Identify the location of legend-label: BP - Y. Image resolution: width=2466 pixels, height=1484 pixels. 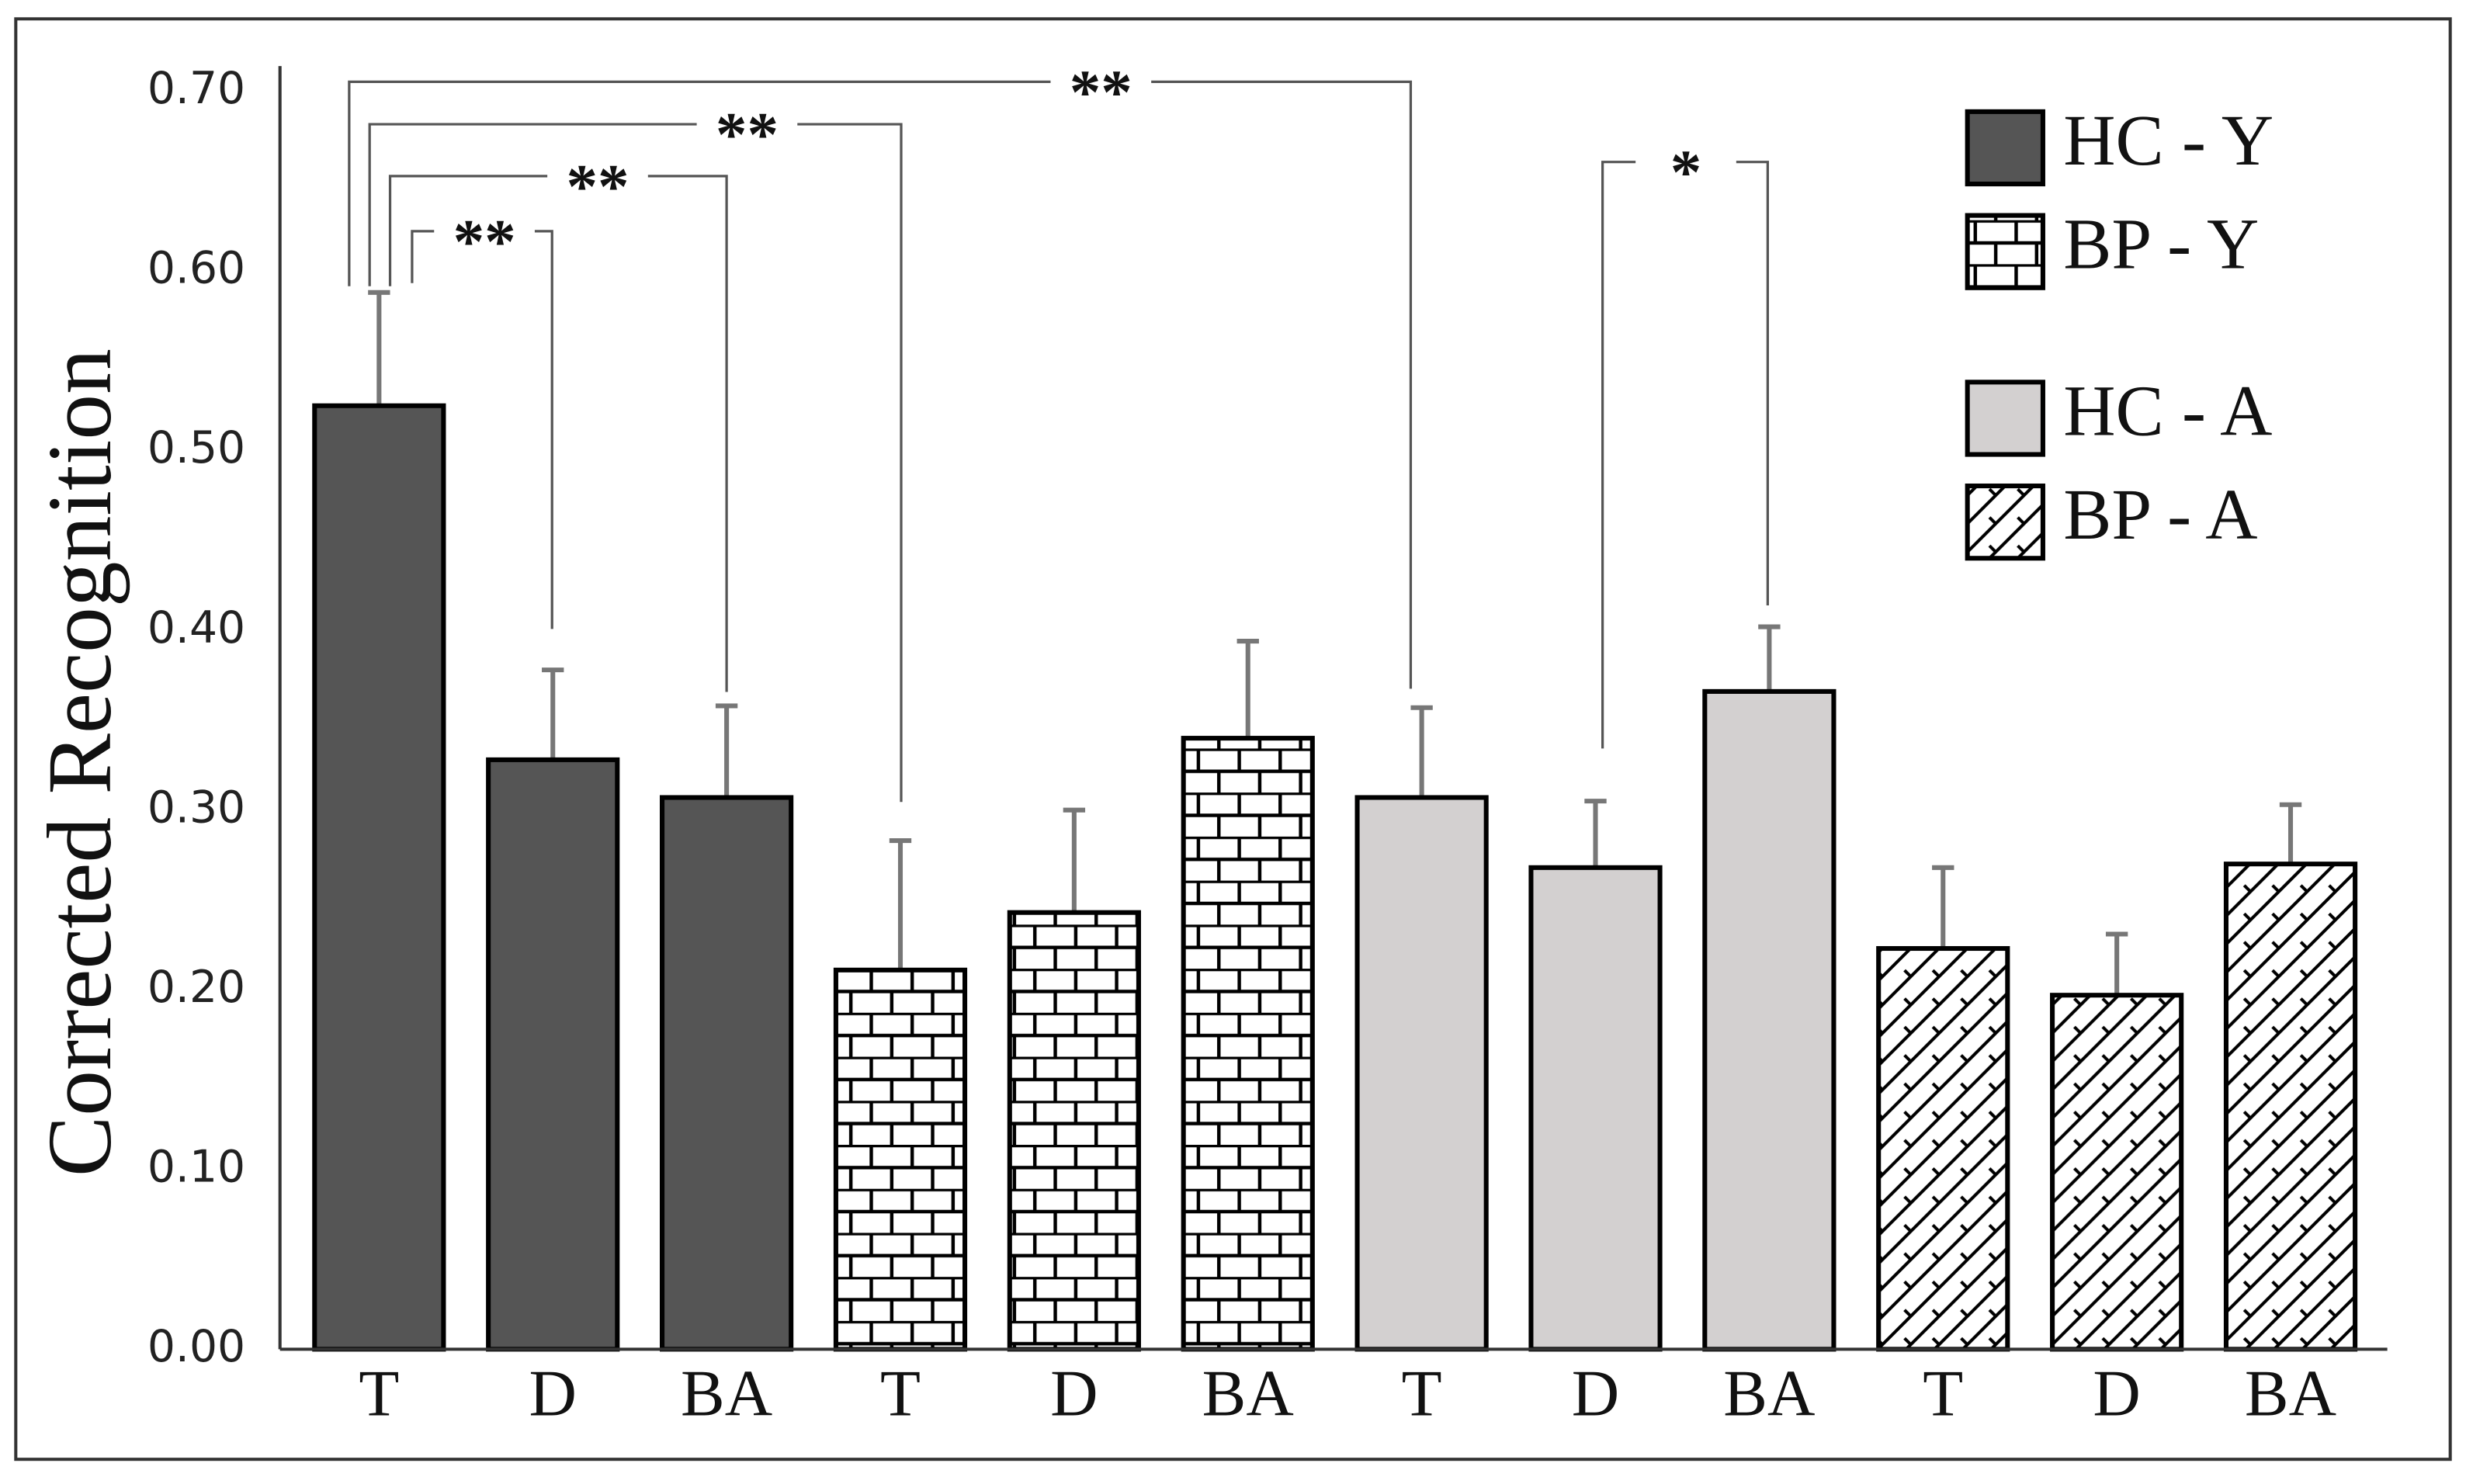
(2161, 245).